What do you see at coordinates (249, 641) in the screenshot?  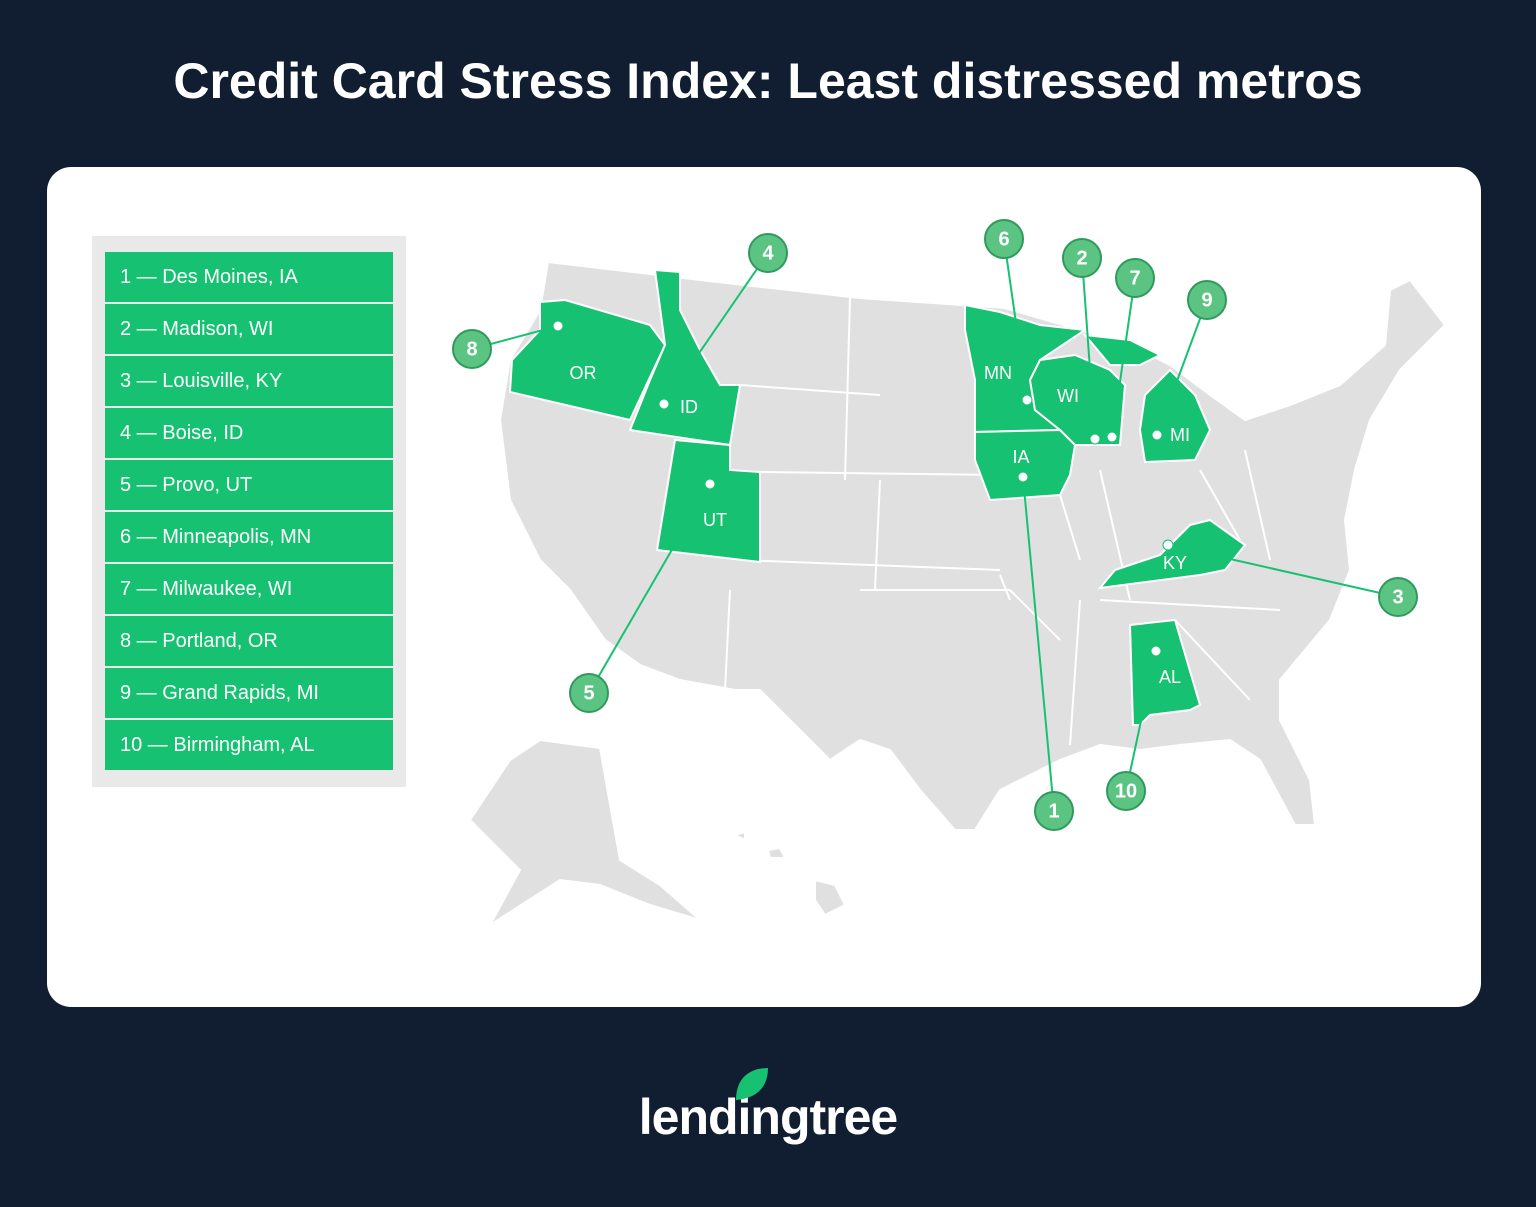 I see `ranking-item: 8 — Portland, OR` at bounding box center [249, 641].